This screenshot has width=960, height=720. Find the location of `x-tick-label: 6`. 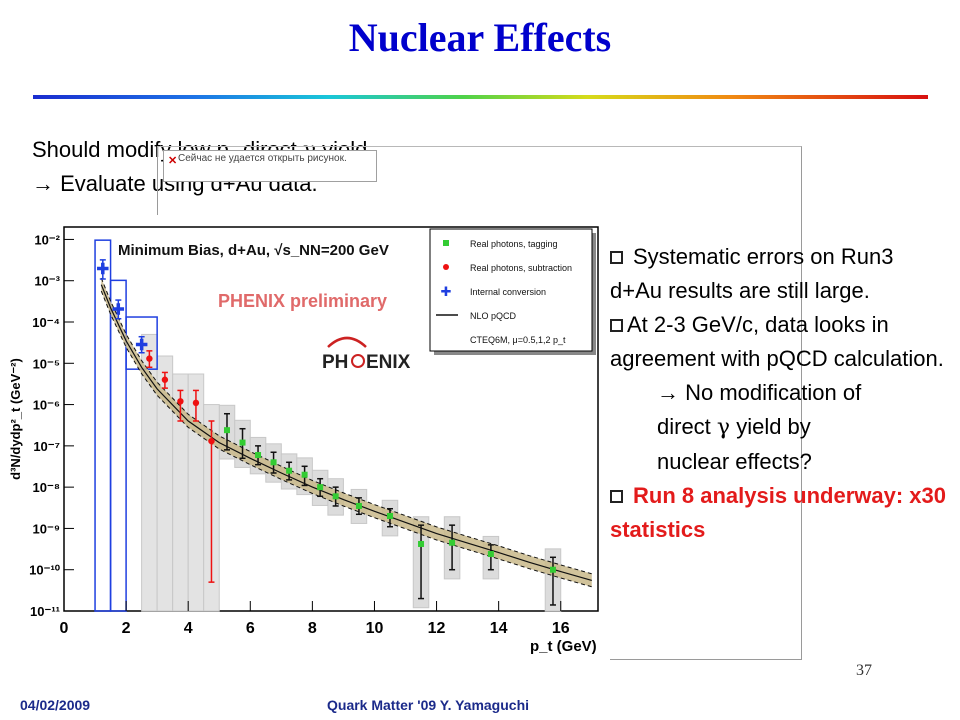

x-tick-label: 6 is located at coordinates (250, 628).